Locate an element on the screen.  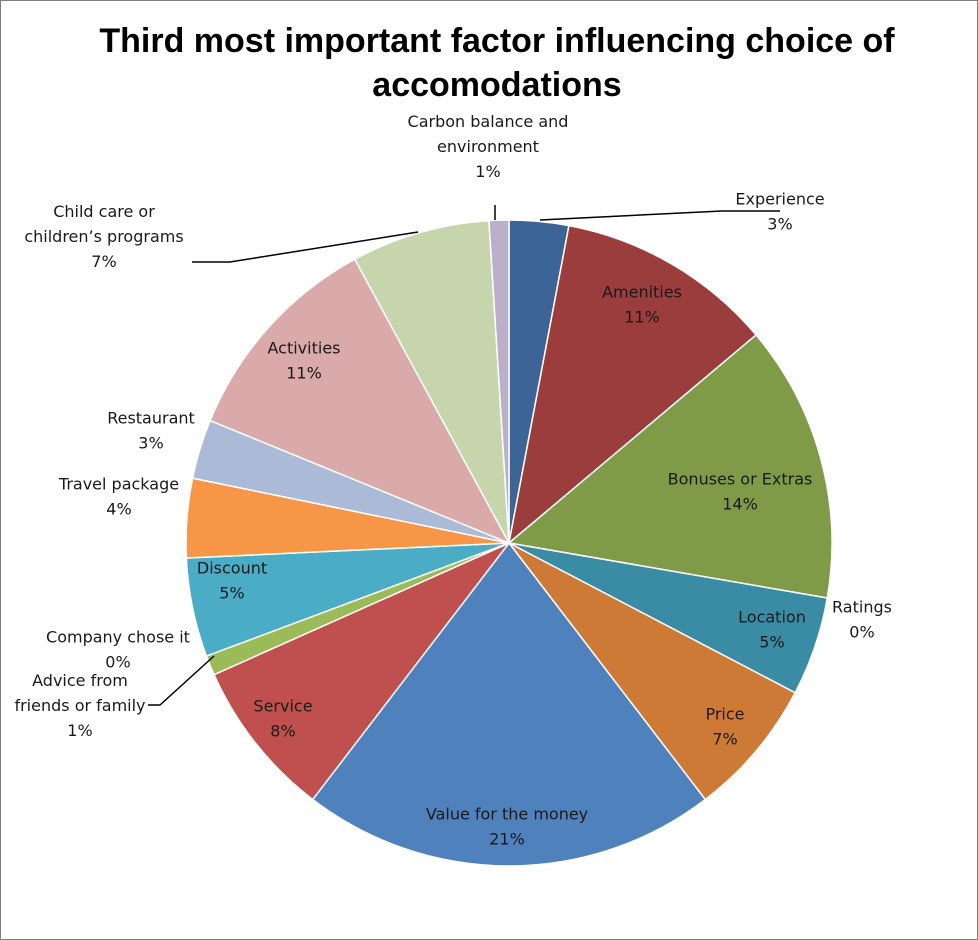
data-label-location: Location 5% is located at coordinates (772, 630).